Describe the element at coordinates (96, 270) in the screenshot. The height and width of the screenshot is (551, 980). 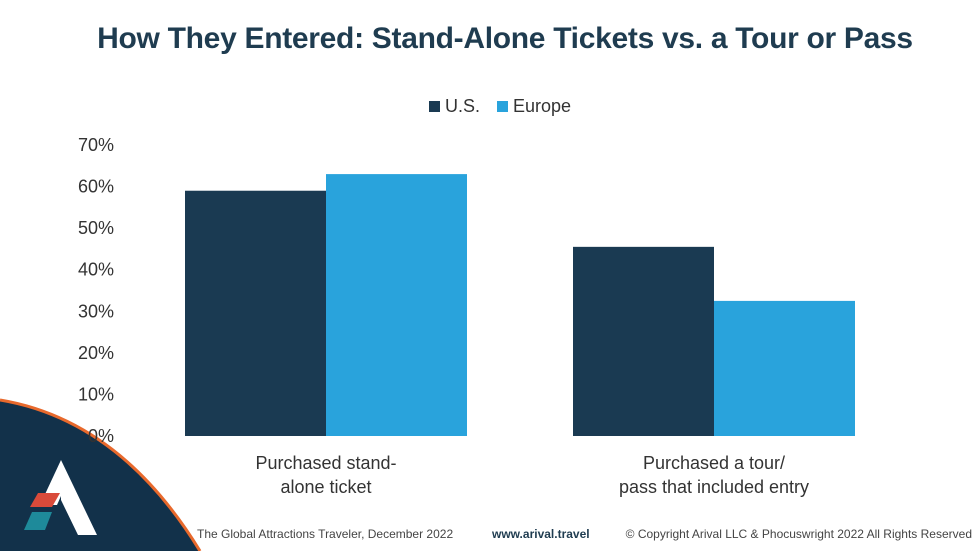
I see `y-tick-label: 40%` at that location.